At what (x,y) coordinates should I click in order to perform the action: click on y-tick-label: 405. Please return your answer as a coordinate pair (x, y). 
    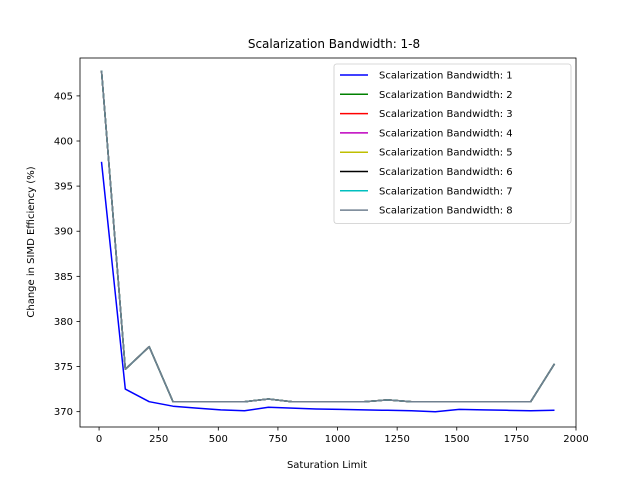
    Looking at the image, I should click on (63, 96).